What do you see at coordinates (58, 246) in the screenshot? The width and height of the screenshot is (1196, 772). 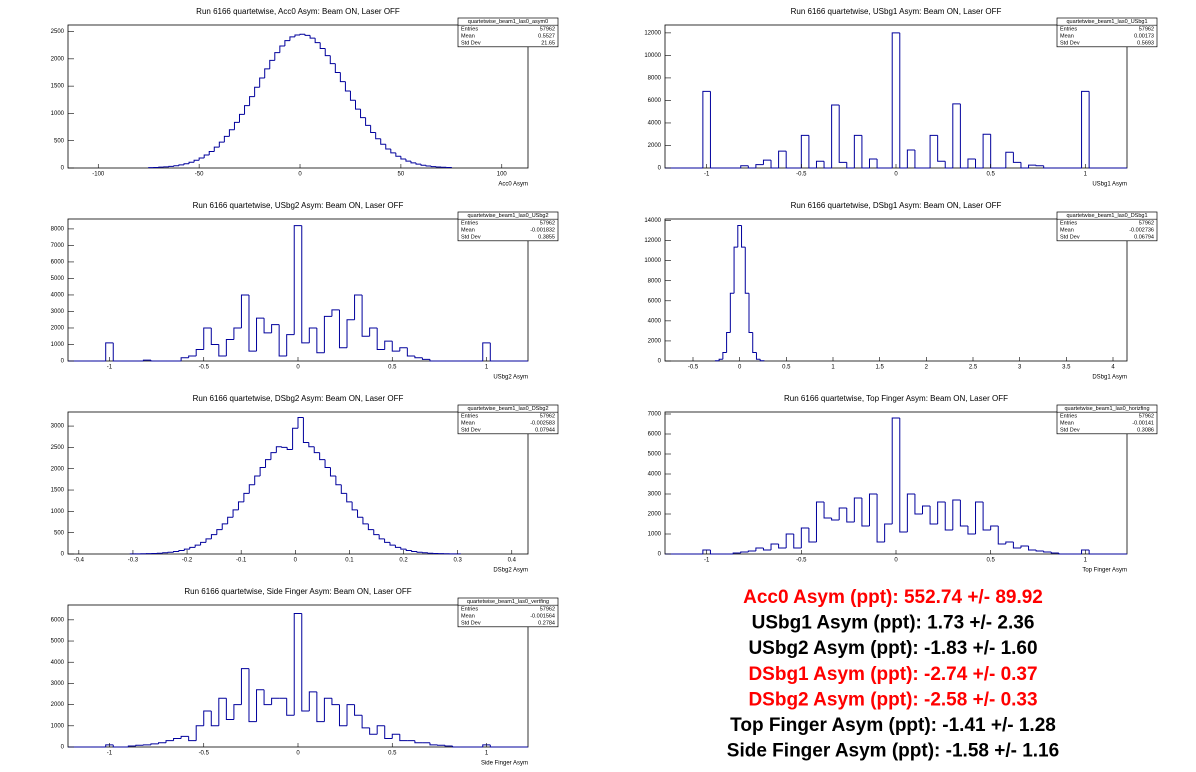 I see `y-tick-label: 7000` at bounding box center [58, 246].